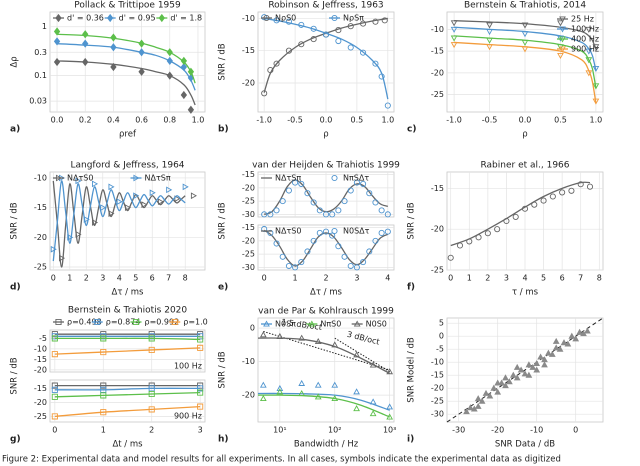 The image size is (640, 466). Describe the element at coordinates (411, 288) in the screenshot. I see `panel-label: f)` at that location.